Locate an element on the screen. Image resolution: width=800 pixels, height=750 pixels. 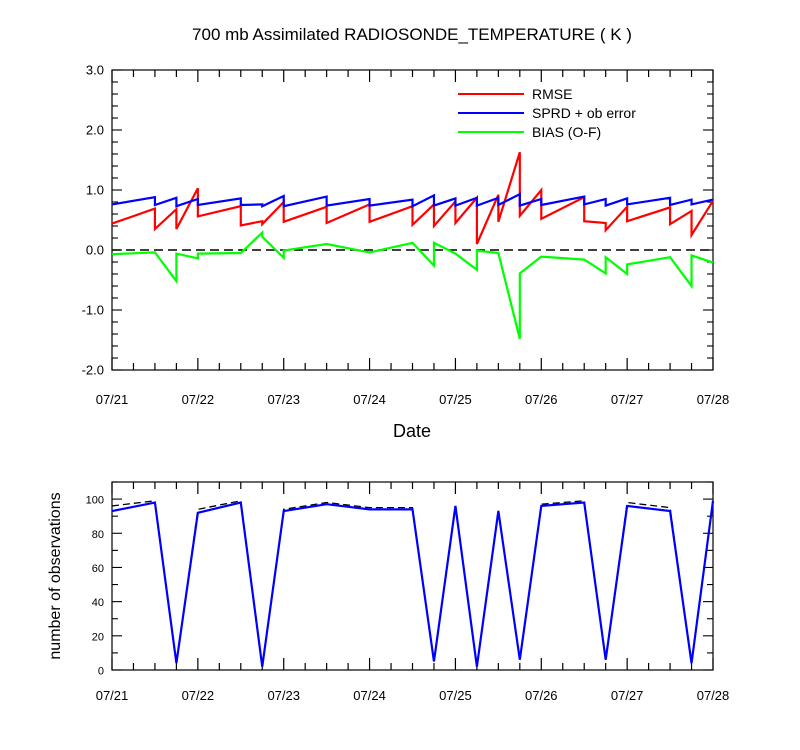
legend-label: BIAS (O-F) is located at coordinates (566, 132).